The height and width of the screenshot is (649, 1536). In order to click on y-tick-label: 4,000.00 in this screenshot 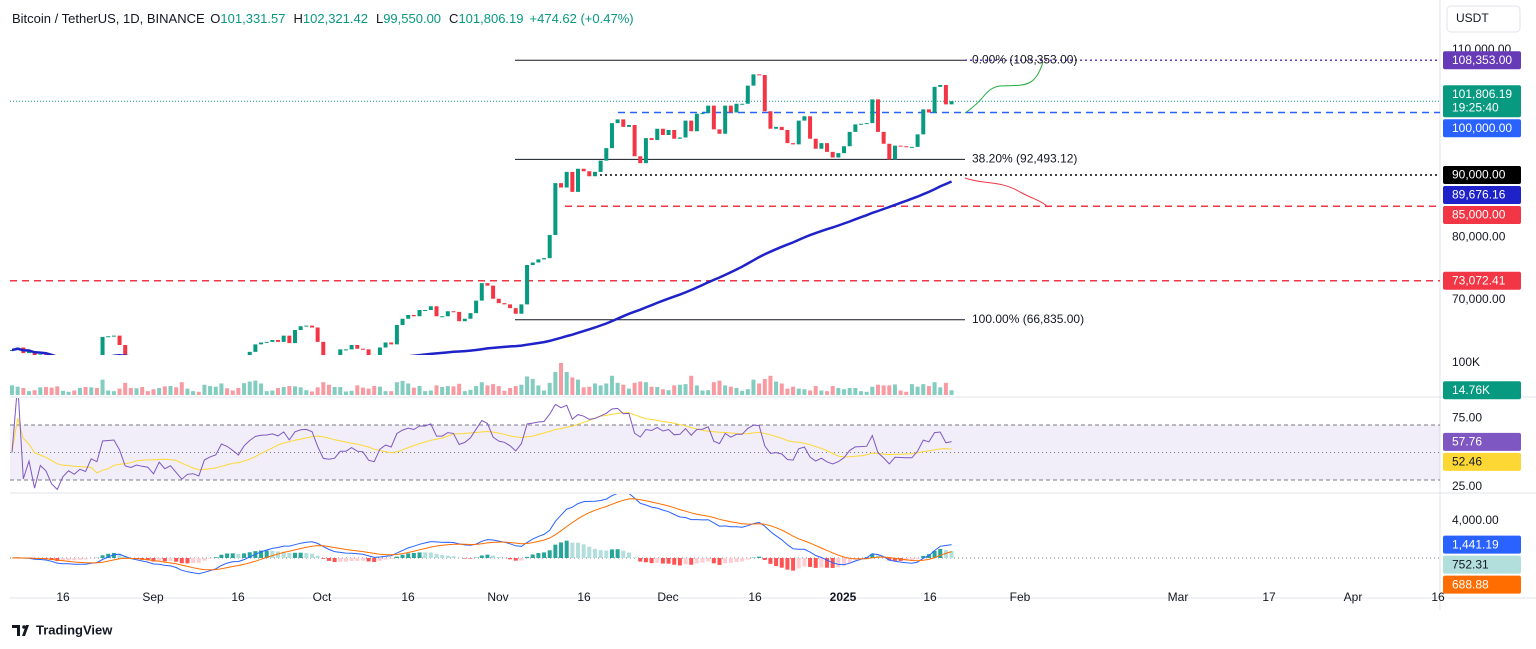, I will do `click(1475, 520)`.